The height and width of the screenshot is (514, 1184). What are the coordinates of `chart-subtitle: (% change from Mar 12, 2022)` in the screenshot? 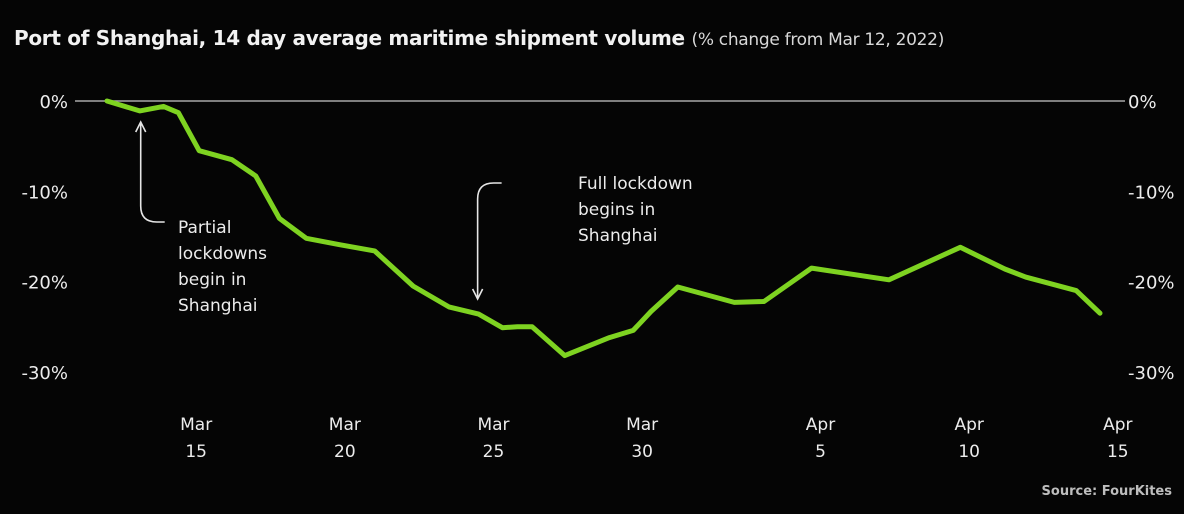 It's located at (818, 40).